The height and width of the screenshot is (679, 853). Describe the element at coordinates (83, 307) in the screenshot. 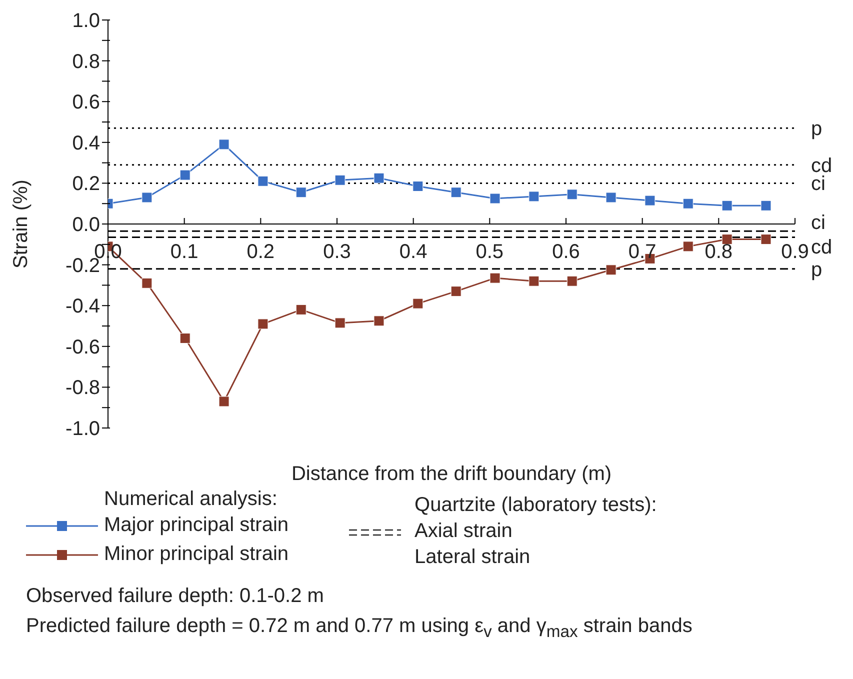

I see `y-tick-label: -0.4` at that location.